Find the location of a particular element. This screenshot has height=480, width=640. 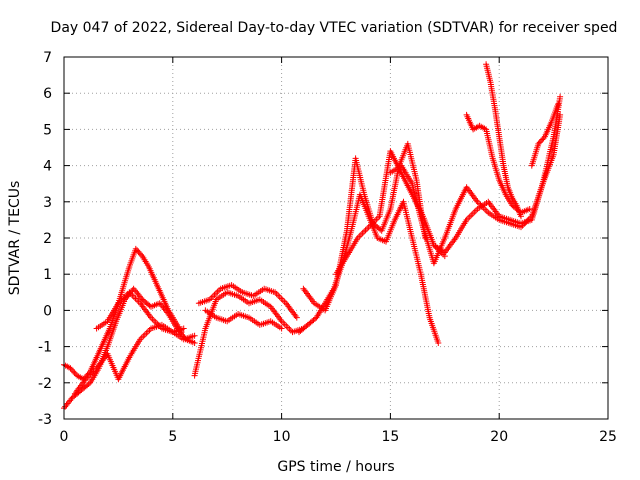

y-tick-label: 4 is located at coordinates (47, 167).